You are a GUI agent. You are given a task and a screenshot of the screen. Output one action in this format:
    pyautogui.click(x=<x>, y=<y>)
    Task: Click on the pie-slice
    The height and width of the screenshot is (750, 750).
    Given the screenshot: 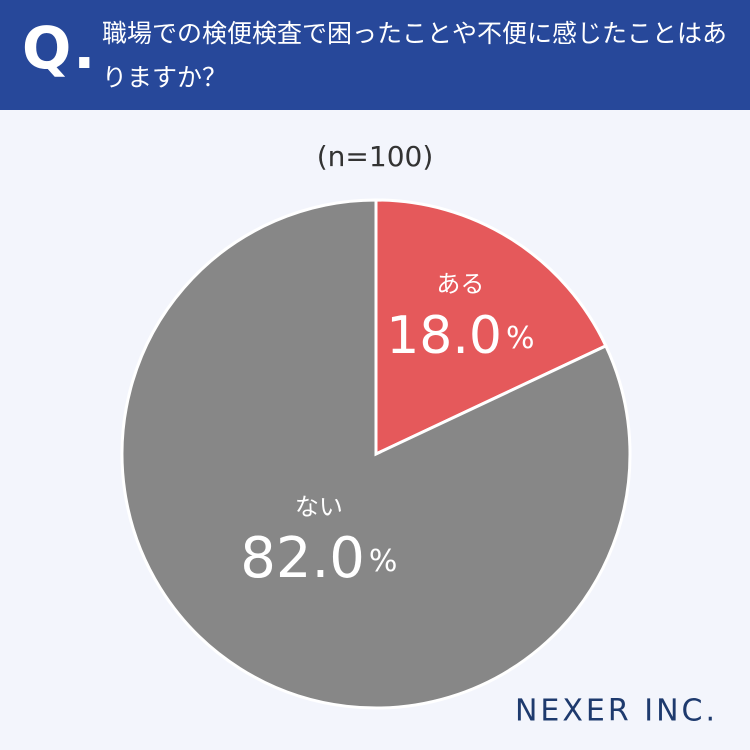 What is the action you would take?
    pyautogui.click(x=491, y=327)
    